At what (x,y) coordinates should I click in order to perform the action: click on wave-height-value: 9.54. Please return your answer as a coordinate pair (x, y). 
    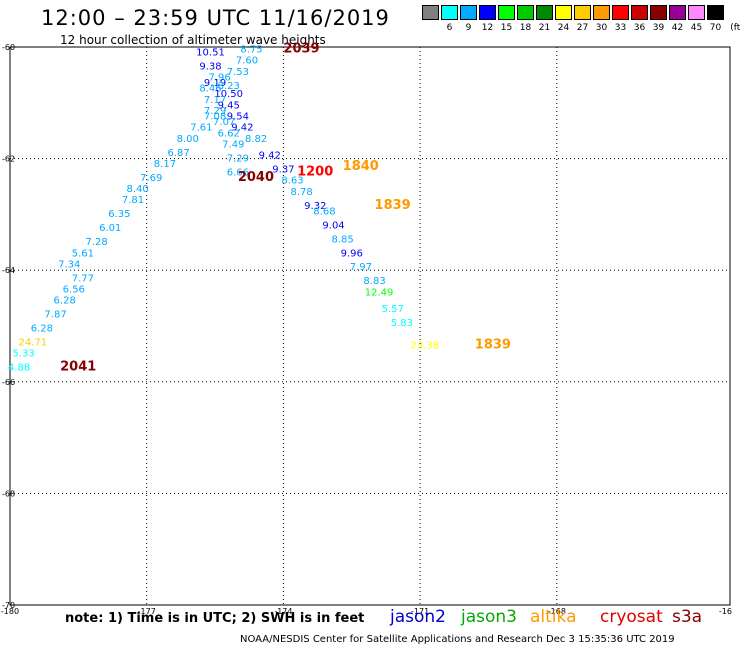
    Looking at the image, I should click on (238, 117).